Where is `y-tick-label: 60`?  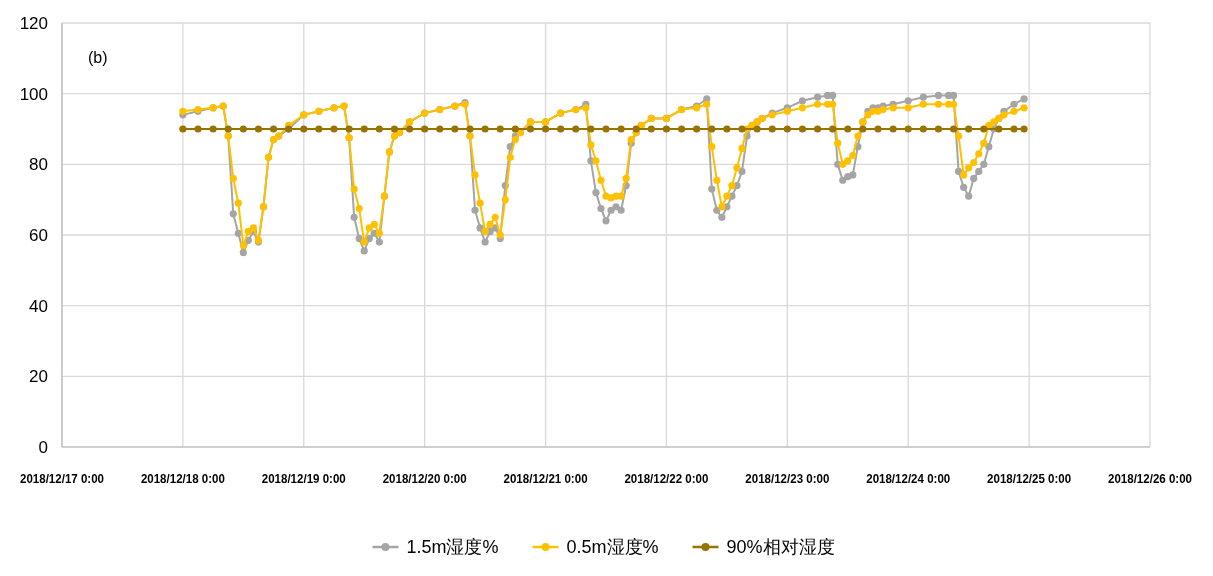
y-tick-label: 60 is located at coordinates (38, 235).